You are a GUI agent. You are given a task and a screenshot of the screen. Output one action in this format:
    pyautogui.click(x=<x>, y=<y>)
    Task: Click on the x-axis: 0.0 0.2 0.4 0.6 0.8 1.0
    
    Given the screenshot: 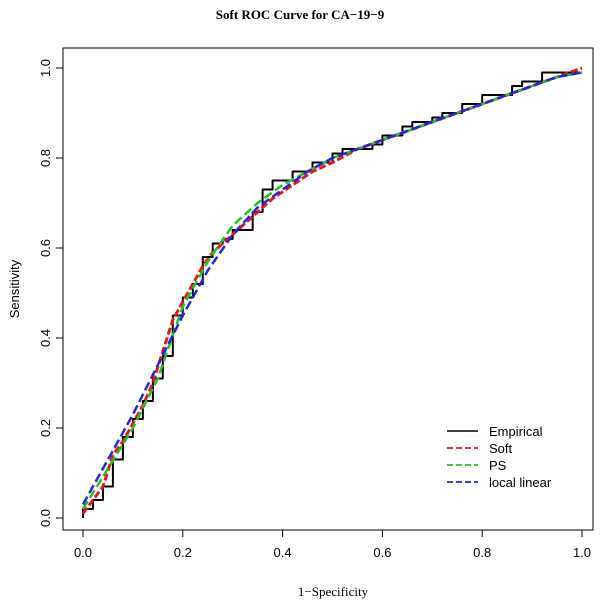 What is the action you would take?
    pyautogui.click(x=332, y=544)
    